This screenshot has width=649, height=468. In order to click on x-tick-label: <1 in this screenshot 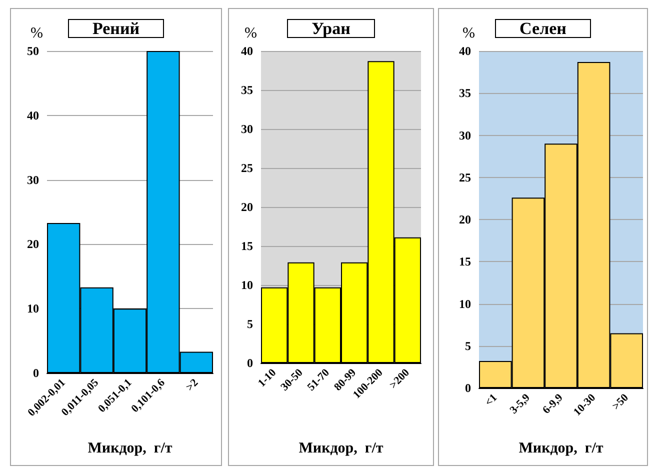, I will do `click(491, 400)`.